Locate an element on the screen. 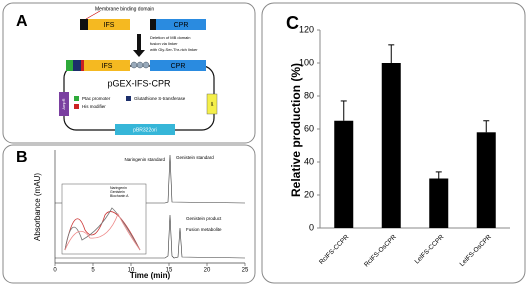 This screenshot has height=291, width=528. axis-label: Time (min) is located at coordinates (150, 275).